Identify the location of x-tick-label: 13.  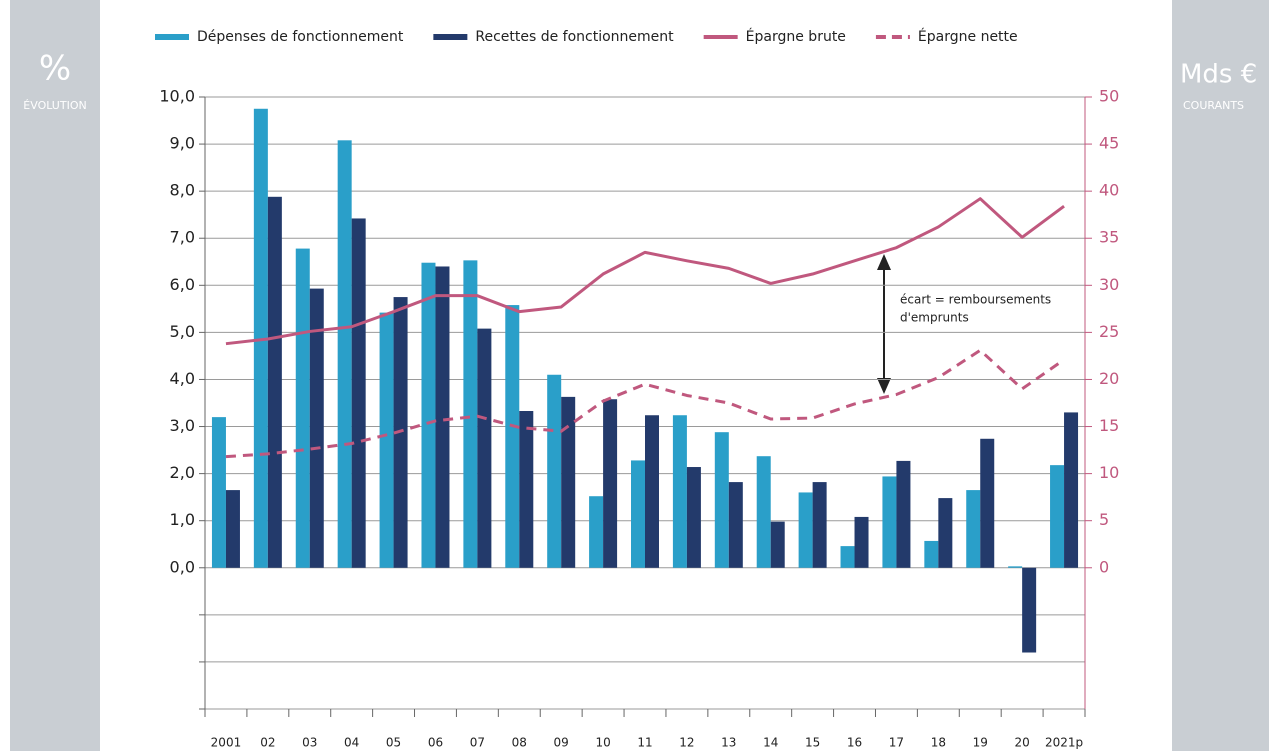
(728, 743).